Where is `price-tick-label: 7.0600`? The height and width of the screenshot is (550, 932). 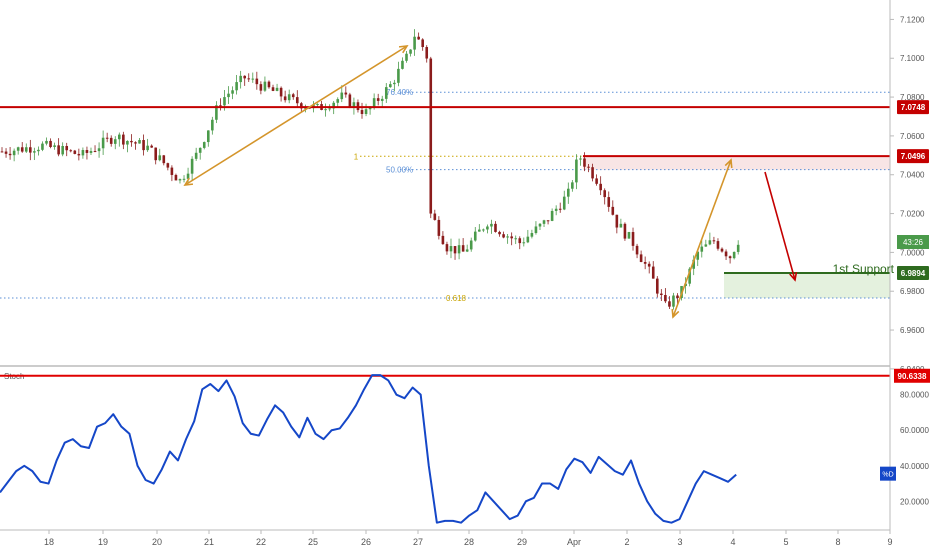
price-tick-label: 7.0600 is located at coordinates (912, 136).